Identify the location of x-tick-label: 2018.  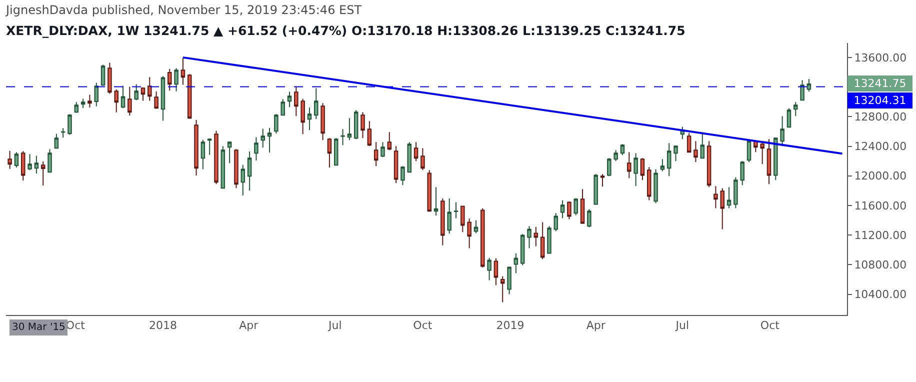
(162, 325).